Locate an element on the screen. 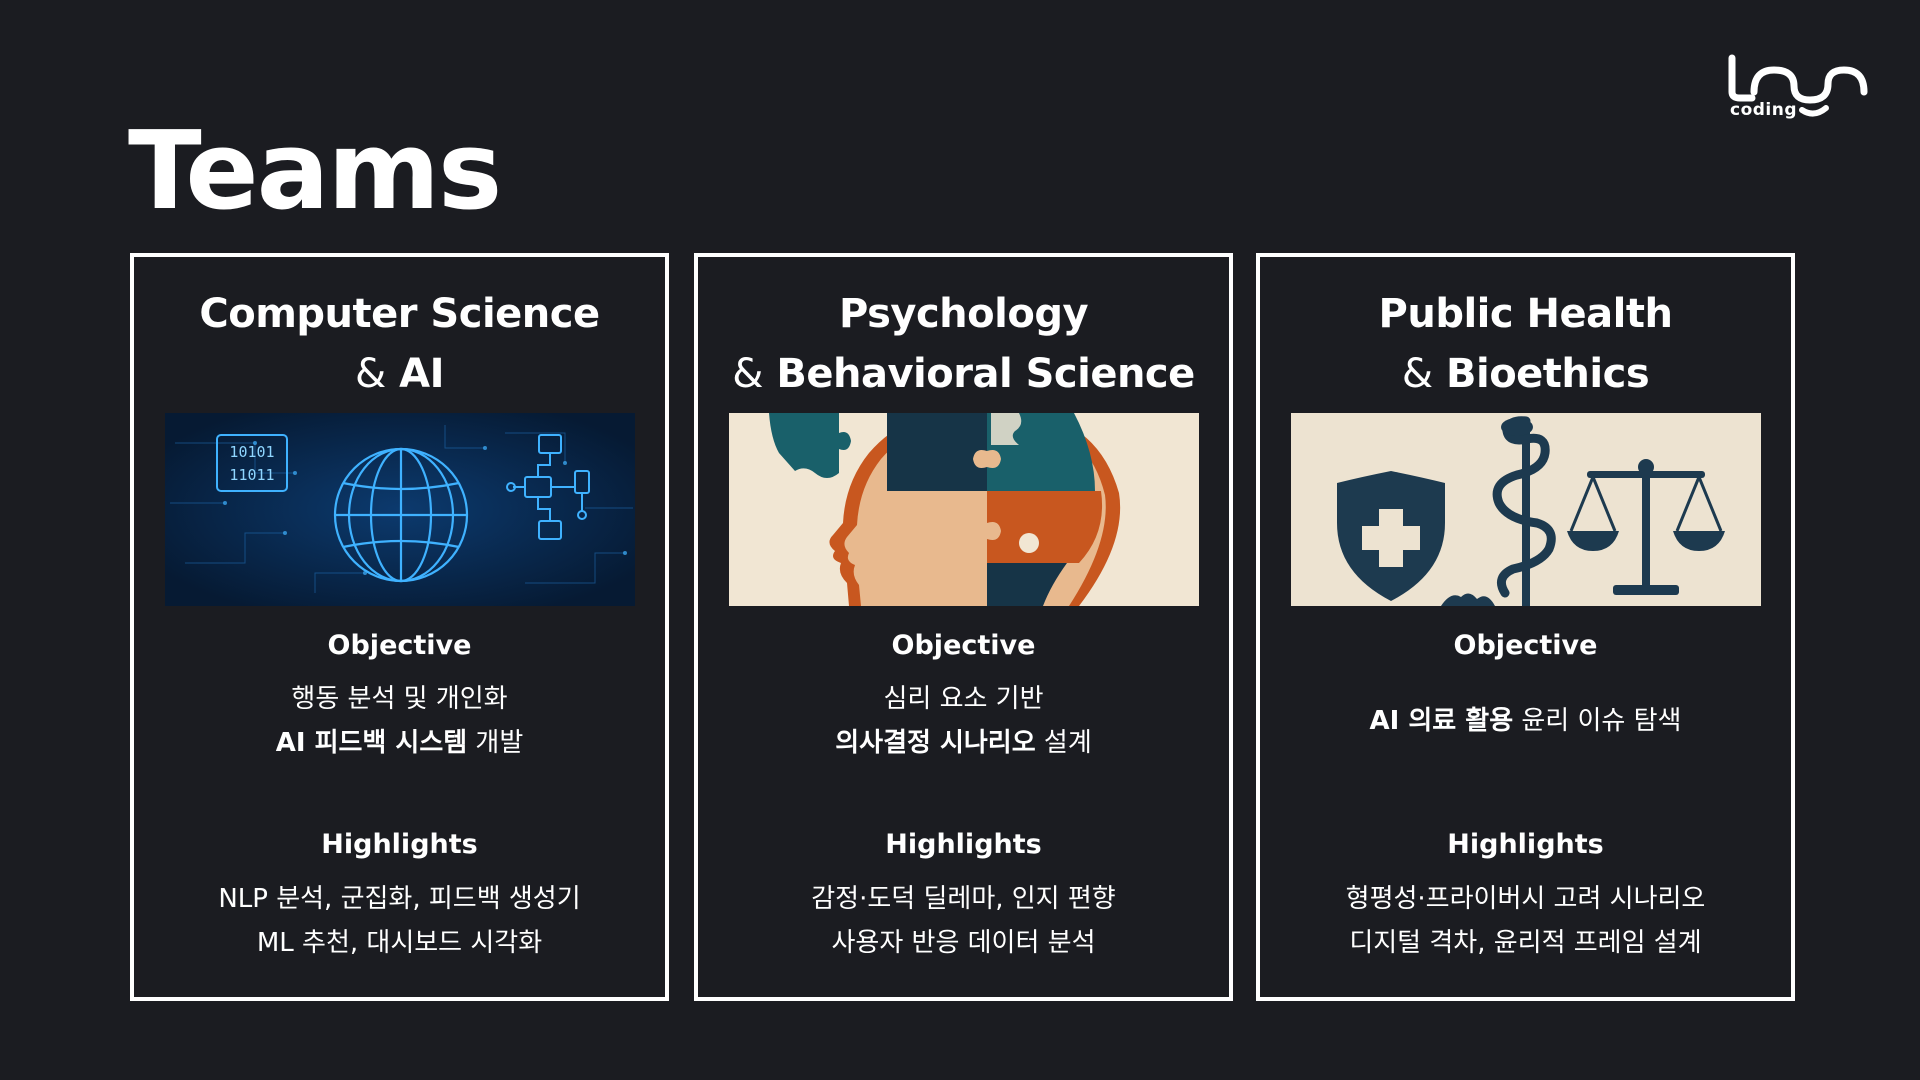 Image resolution: width=1920 pixels, height=1080 pixels. objective-line1: AI 의료 활용 윤리 이슈 탐색 is located at coordinates (1525, 721).